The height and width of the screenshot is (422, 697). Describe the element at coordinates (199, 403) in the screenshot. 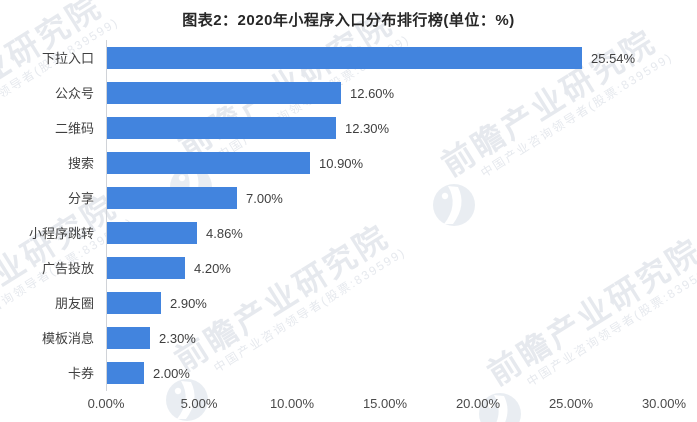

I see `x-tick-label: 5.00%` at that location.